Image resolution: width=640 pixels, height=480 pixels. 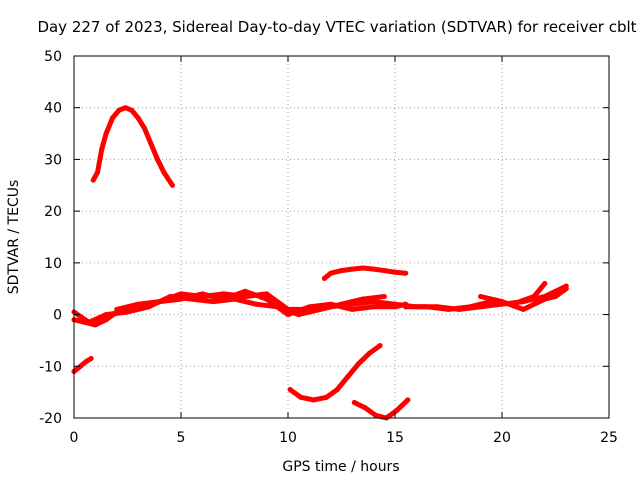 I want to click on y-axis-label: SDTVAR / TECUs, so click(x=14, y=237).